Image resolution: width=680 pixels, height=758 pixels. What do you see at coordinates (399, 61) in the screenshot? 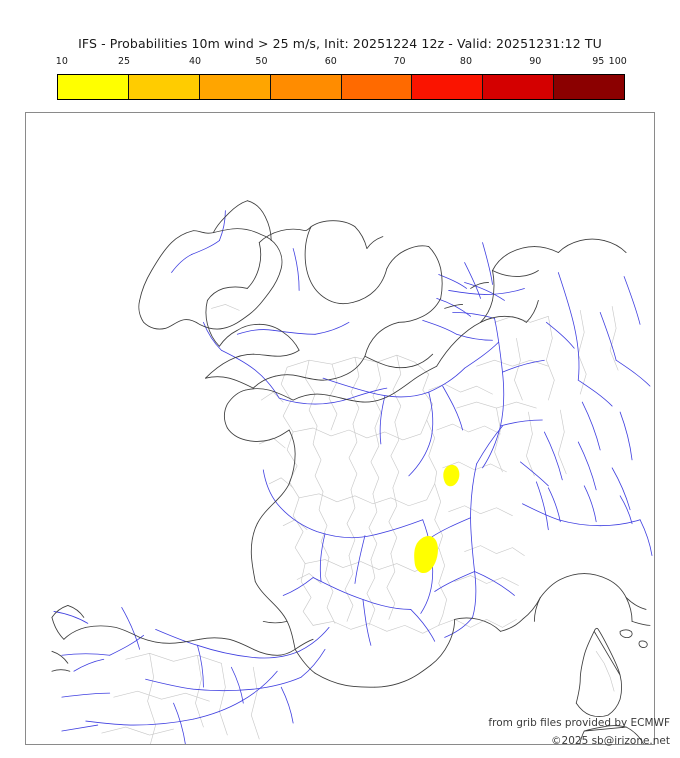
I see `colorbar-tick: 70` at bounding box center [399, 61].